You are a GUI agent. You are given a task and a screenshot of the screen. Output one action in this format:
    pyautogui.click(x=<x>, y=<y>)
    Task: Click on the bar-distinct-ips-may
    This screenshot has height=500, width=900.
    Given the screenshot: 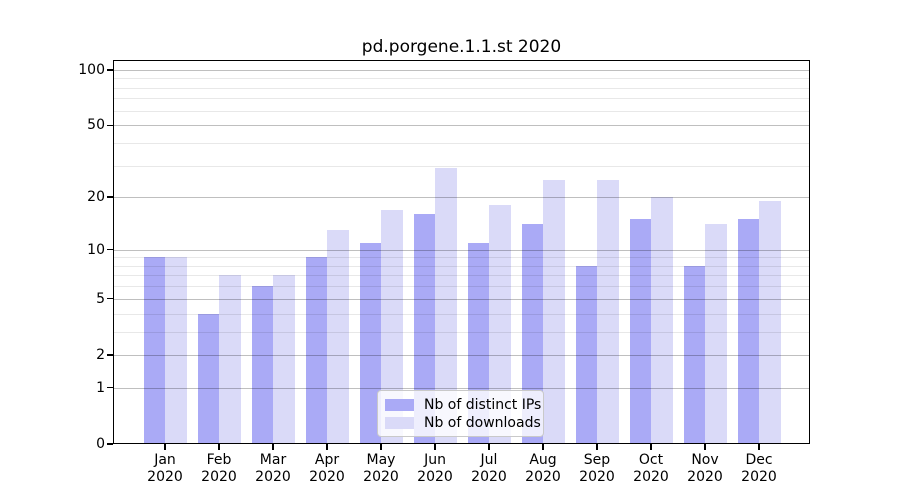 What is the action you would take?
    pyautogui.click(x=370, y=343)
    